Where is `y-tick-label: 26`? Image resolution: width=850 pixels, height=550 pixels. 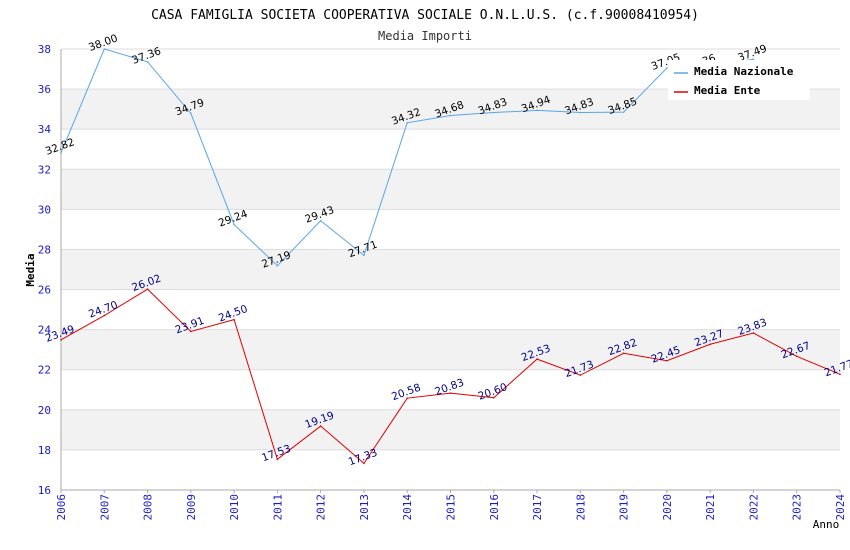
y-tick-label: 26 is located at coordinates (44, 290).